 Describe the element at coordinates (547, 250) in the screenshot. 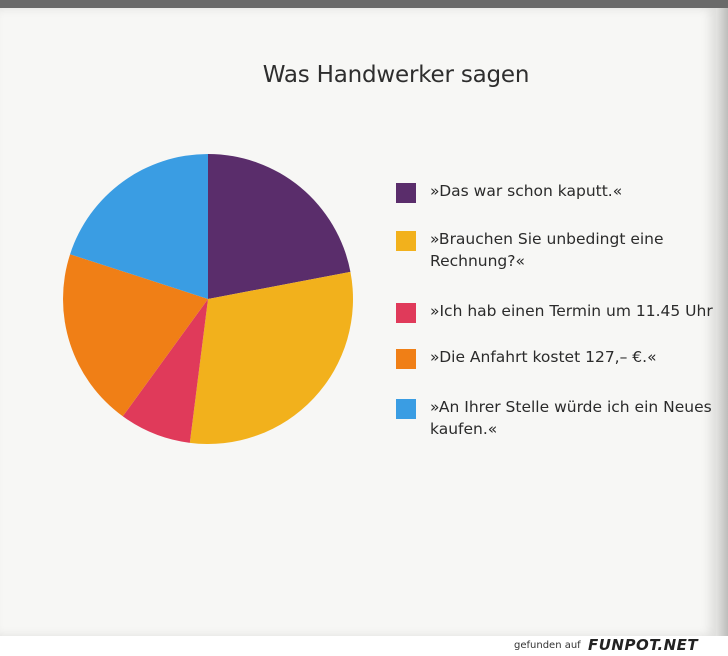

I see `legend-label-2: »Brauchen Sie unbedingt eine Rechnung?«` at that location.